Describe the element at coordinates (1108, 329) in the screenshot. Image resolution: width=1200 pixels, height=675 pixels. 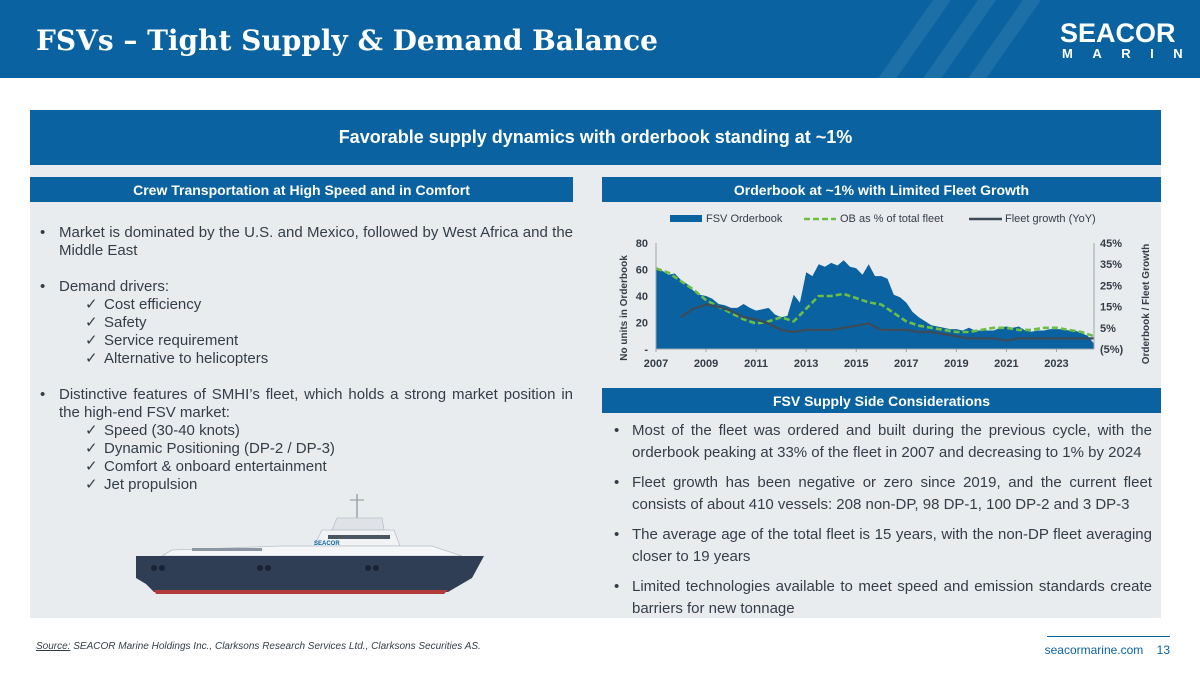
I see `y-right-tick-label: 5%` at that location.